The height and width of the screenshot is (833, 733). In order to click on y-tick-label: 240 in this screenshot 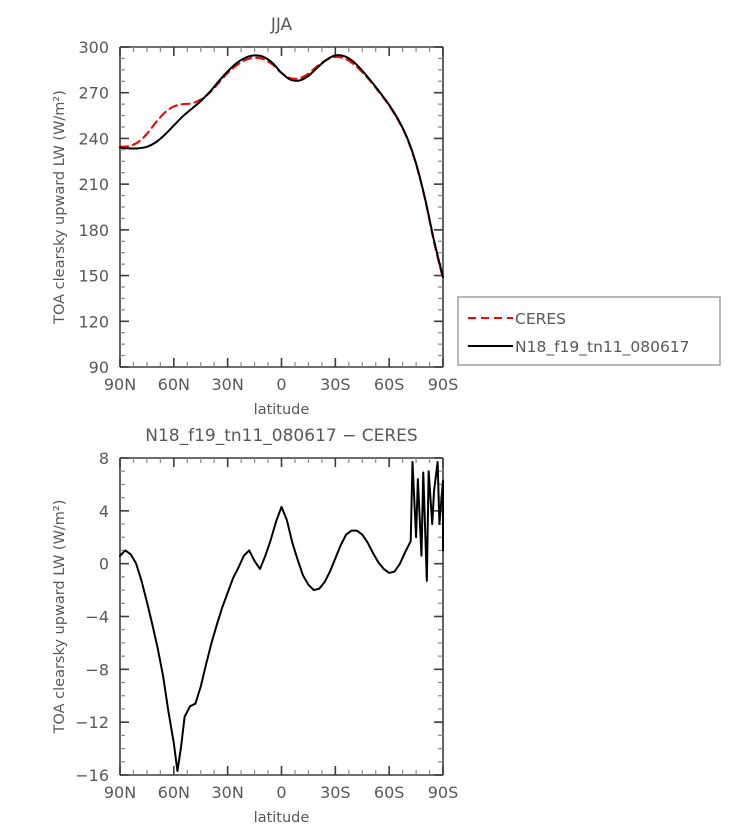, I will do `click(93, 138)`.